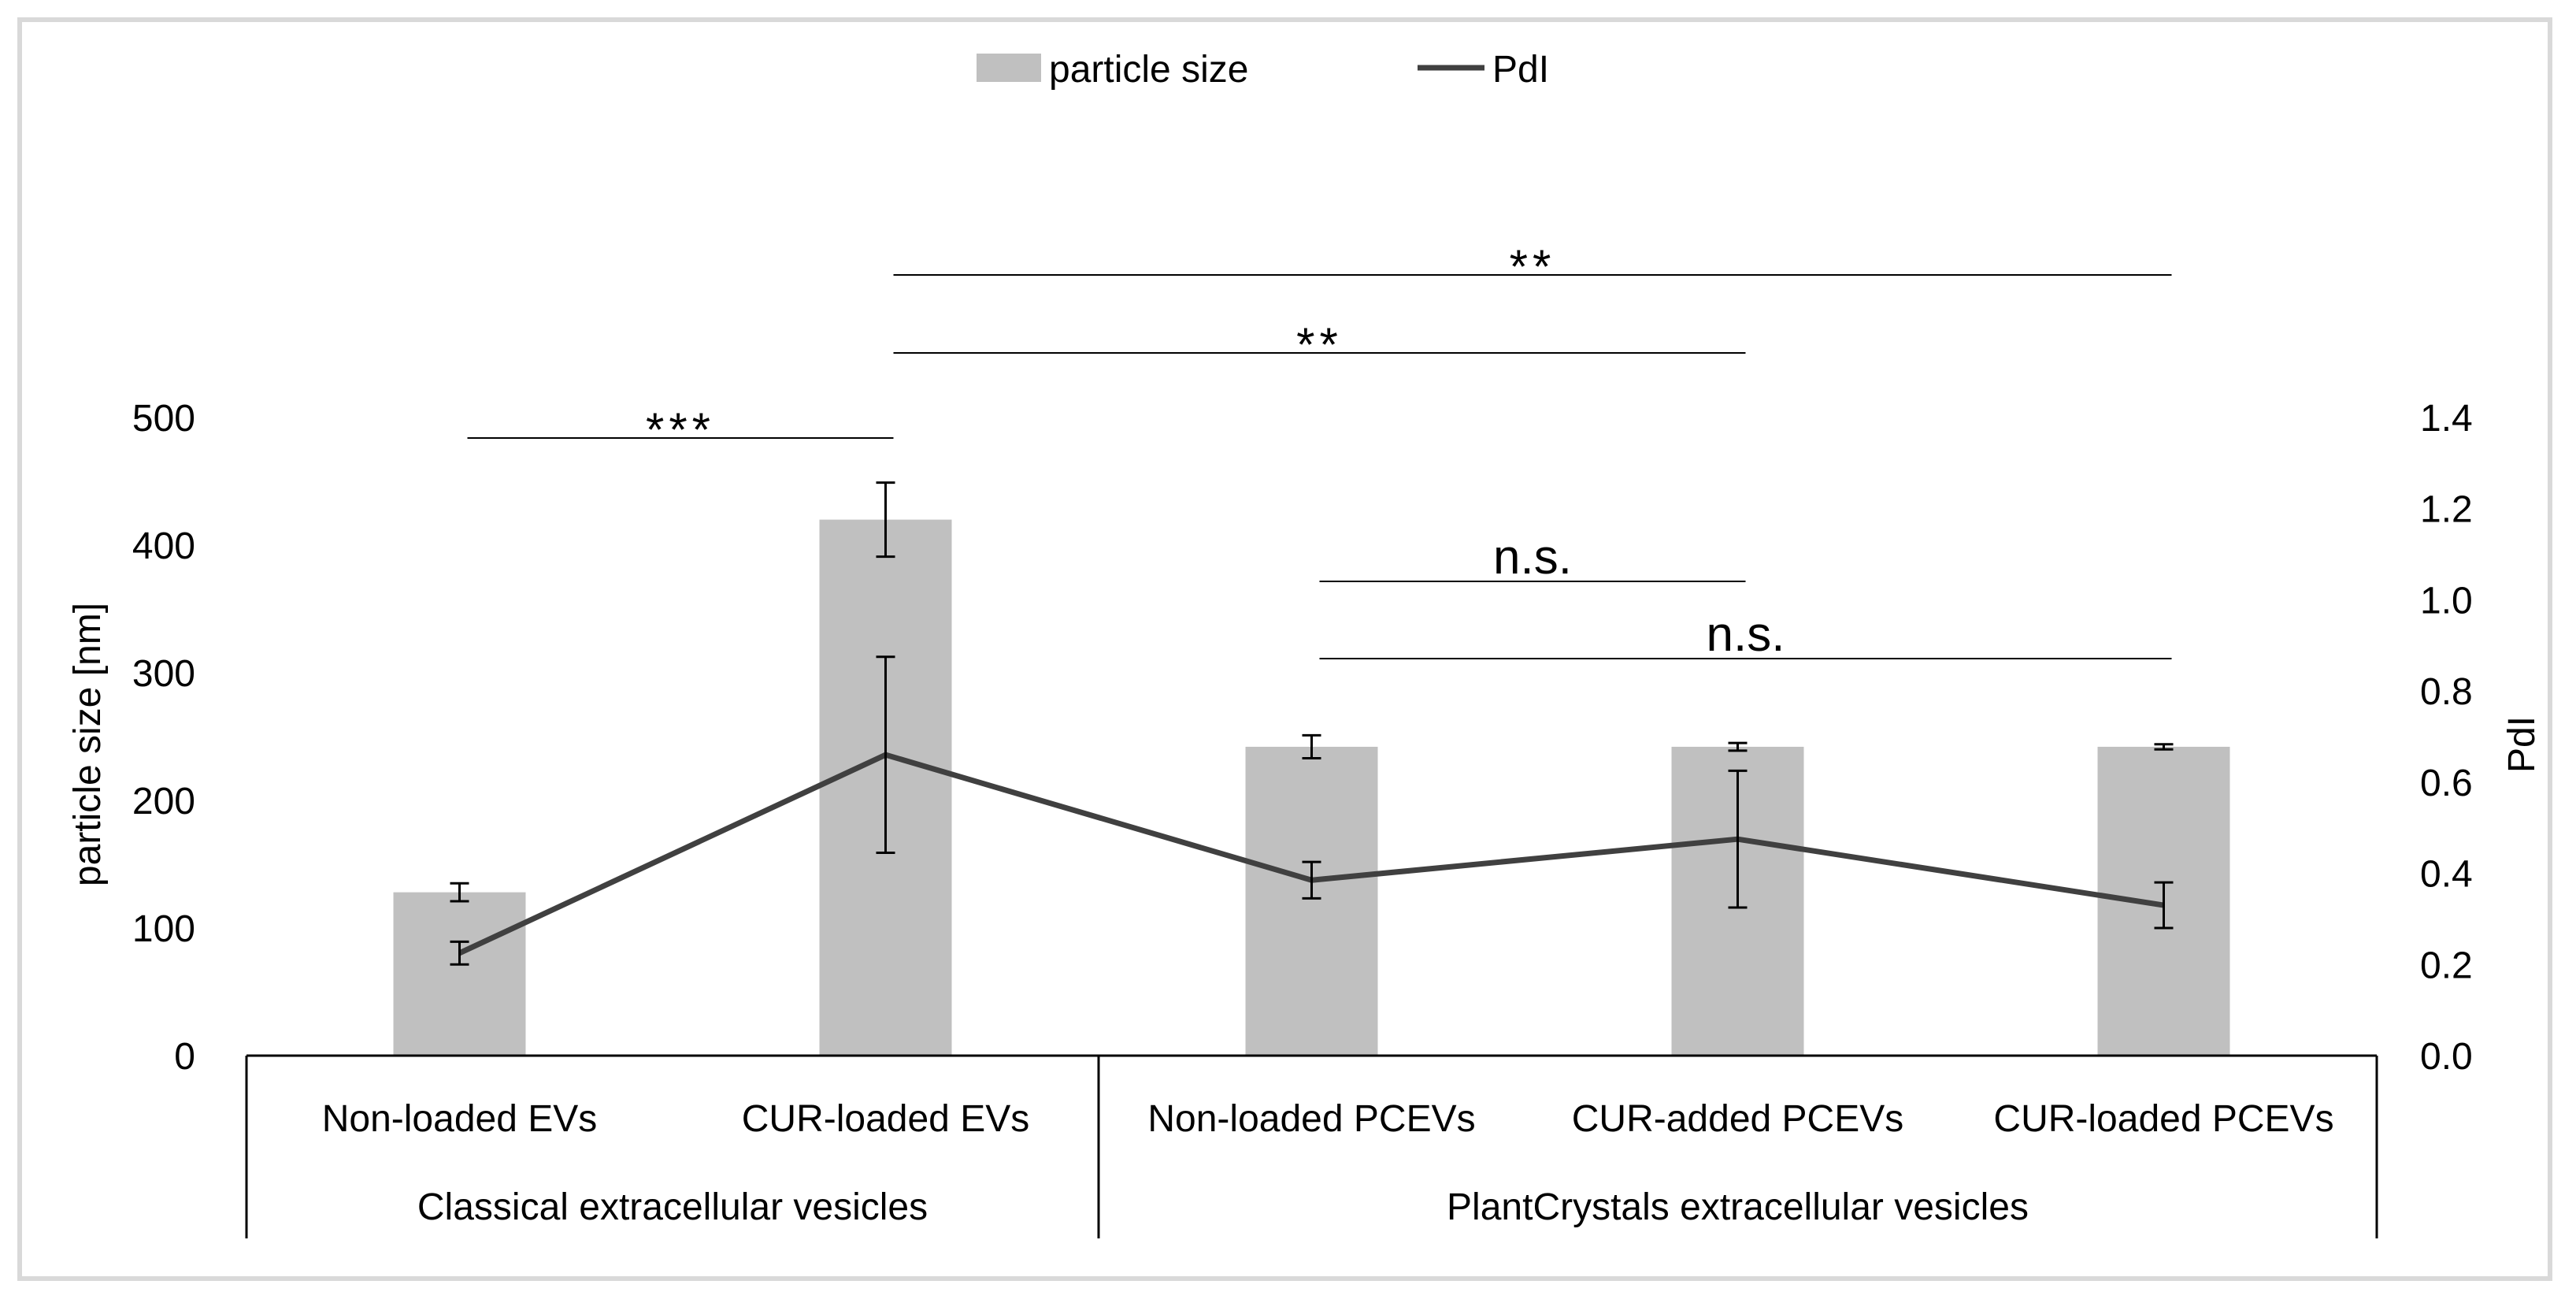 The height and width of the screenshot is (1303, 2576). Describe the element at coordinates (1319, 344) in the screenshot. I see `significance-label-1: **` at that location.